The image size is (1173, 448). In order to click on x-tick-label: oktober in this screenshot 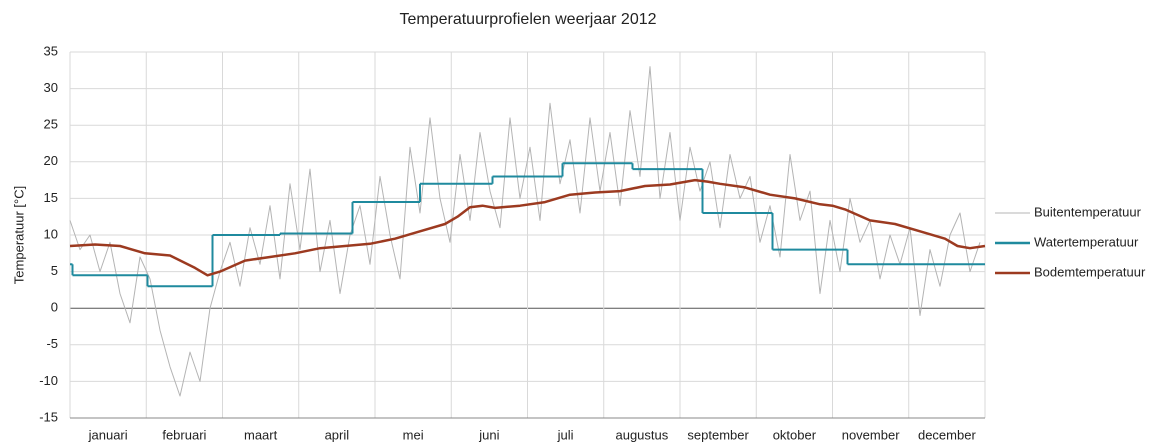, I will do `click(795, 434)`.